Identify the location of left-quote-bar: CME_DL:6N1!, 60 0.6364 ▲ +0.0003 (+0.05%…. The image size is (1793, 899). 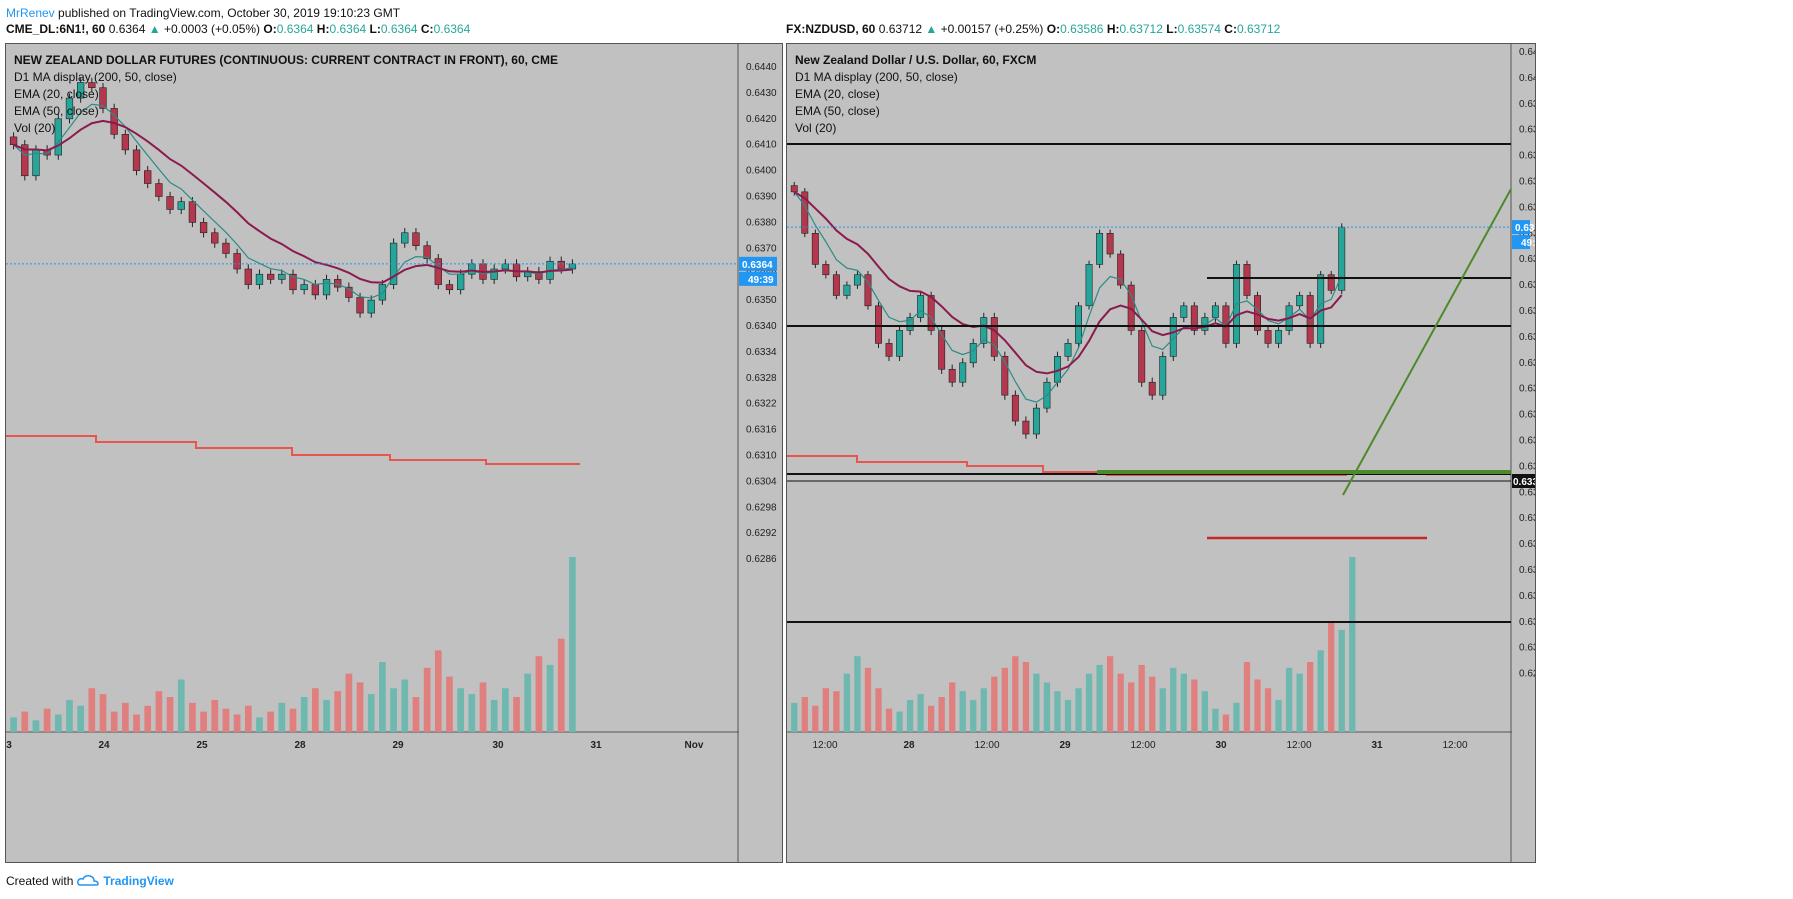
(238, 29).